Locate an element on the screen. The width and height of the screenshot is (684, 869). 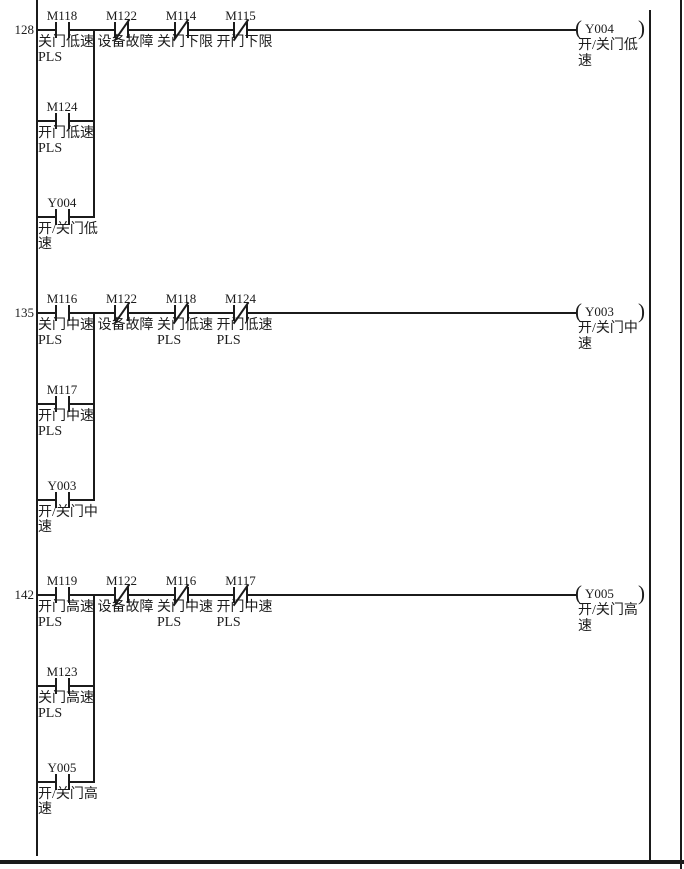
contact-description: 开门高速 is located at coordinates (66, 607).